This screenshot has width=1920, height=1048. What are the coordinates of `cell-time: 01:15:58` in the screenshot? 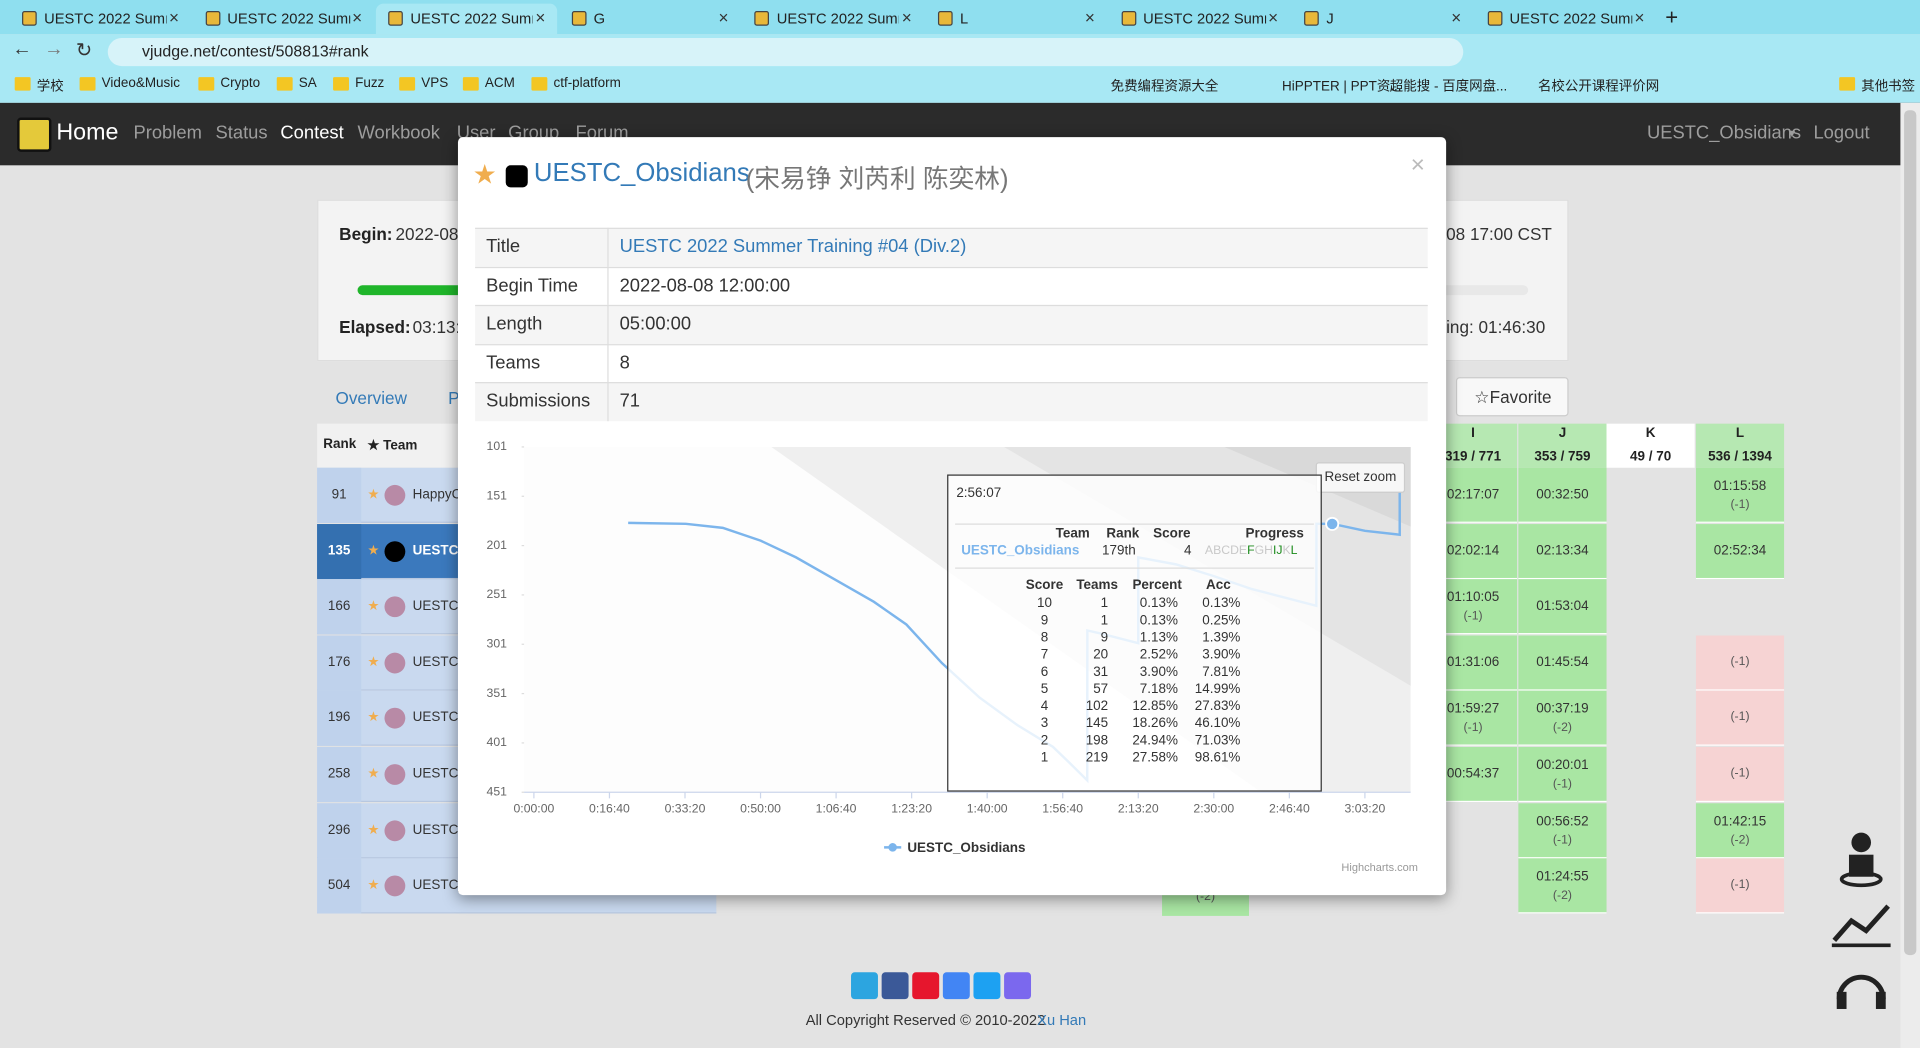 It's located at (1740, 486).